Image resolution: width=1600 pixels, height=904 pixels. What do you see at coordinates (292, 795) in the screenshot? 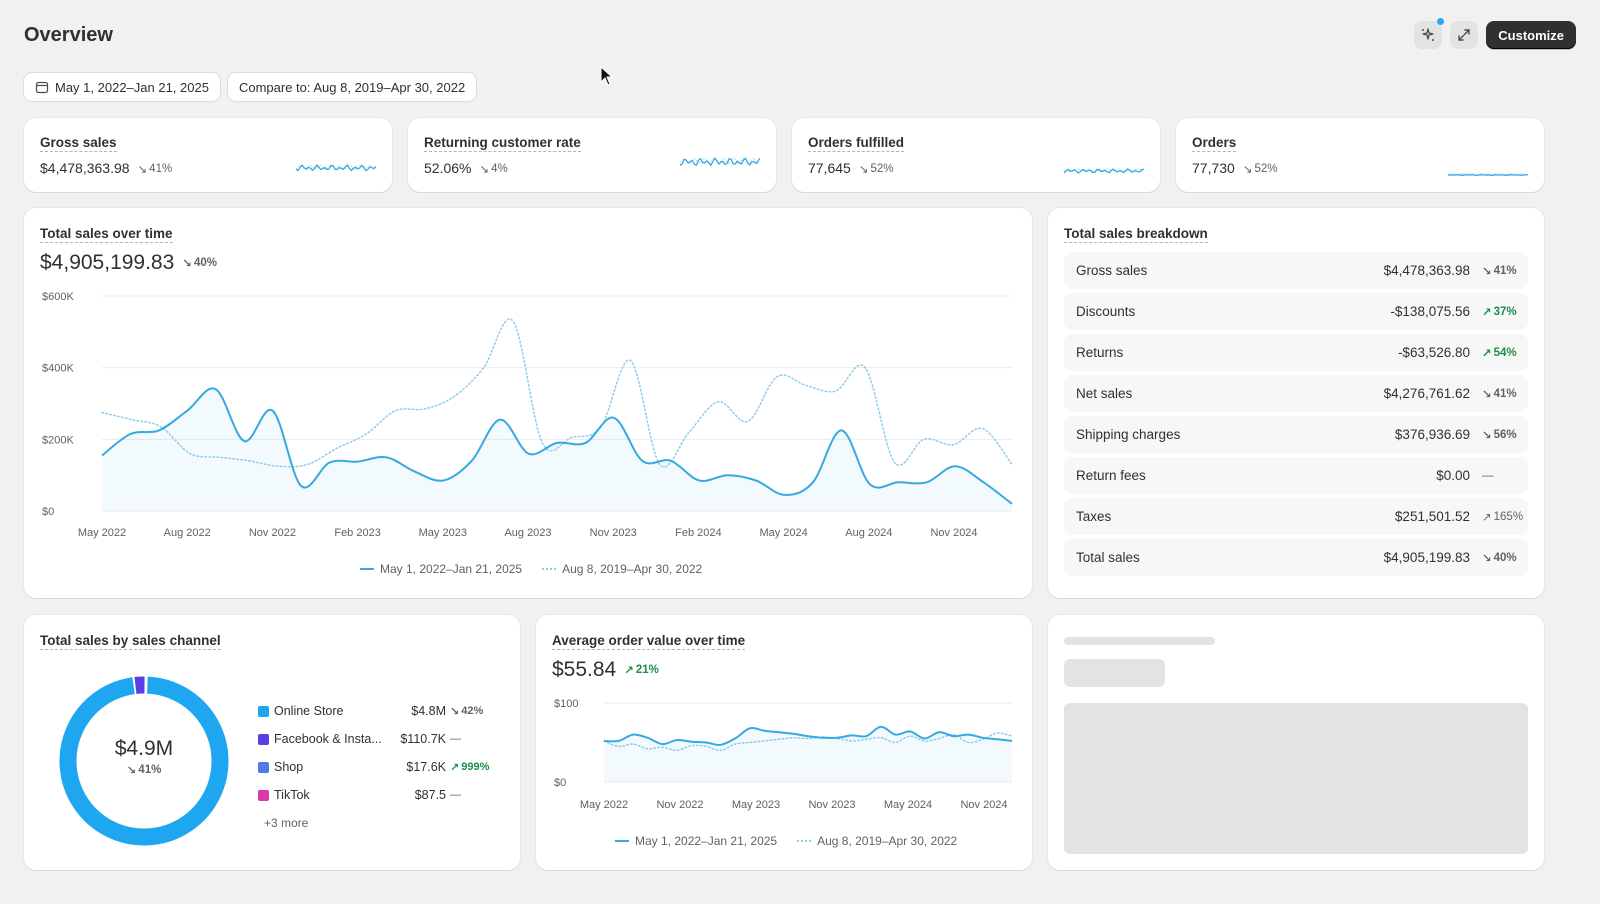
I see `channel-name: TikTok` at bounding box center [292, 795].